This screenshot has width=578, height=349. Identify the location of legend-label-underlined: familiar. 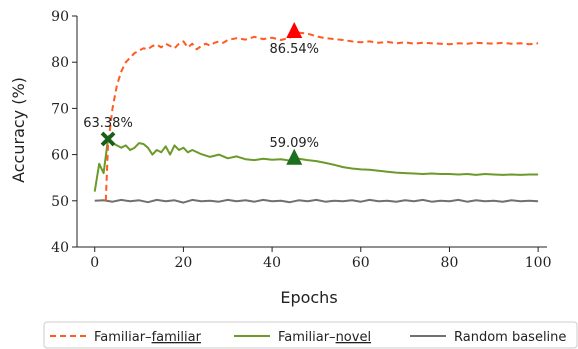
(177, 337).